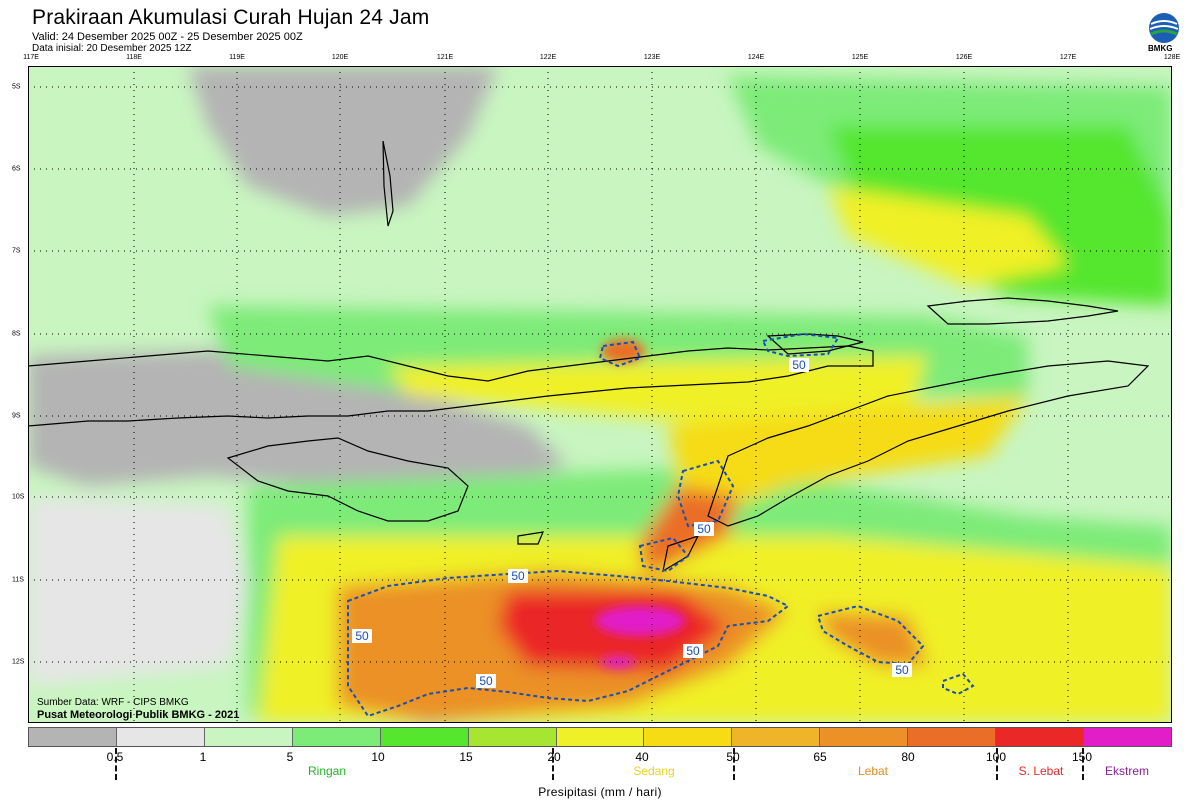  I want to click on contour-label-2: 50, so click(486, 681).